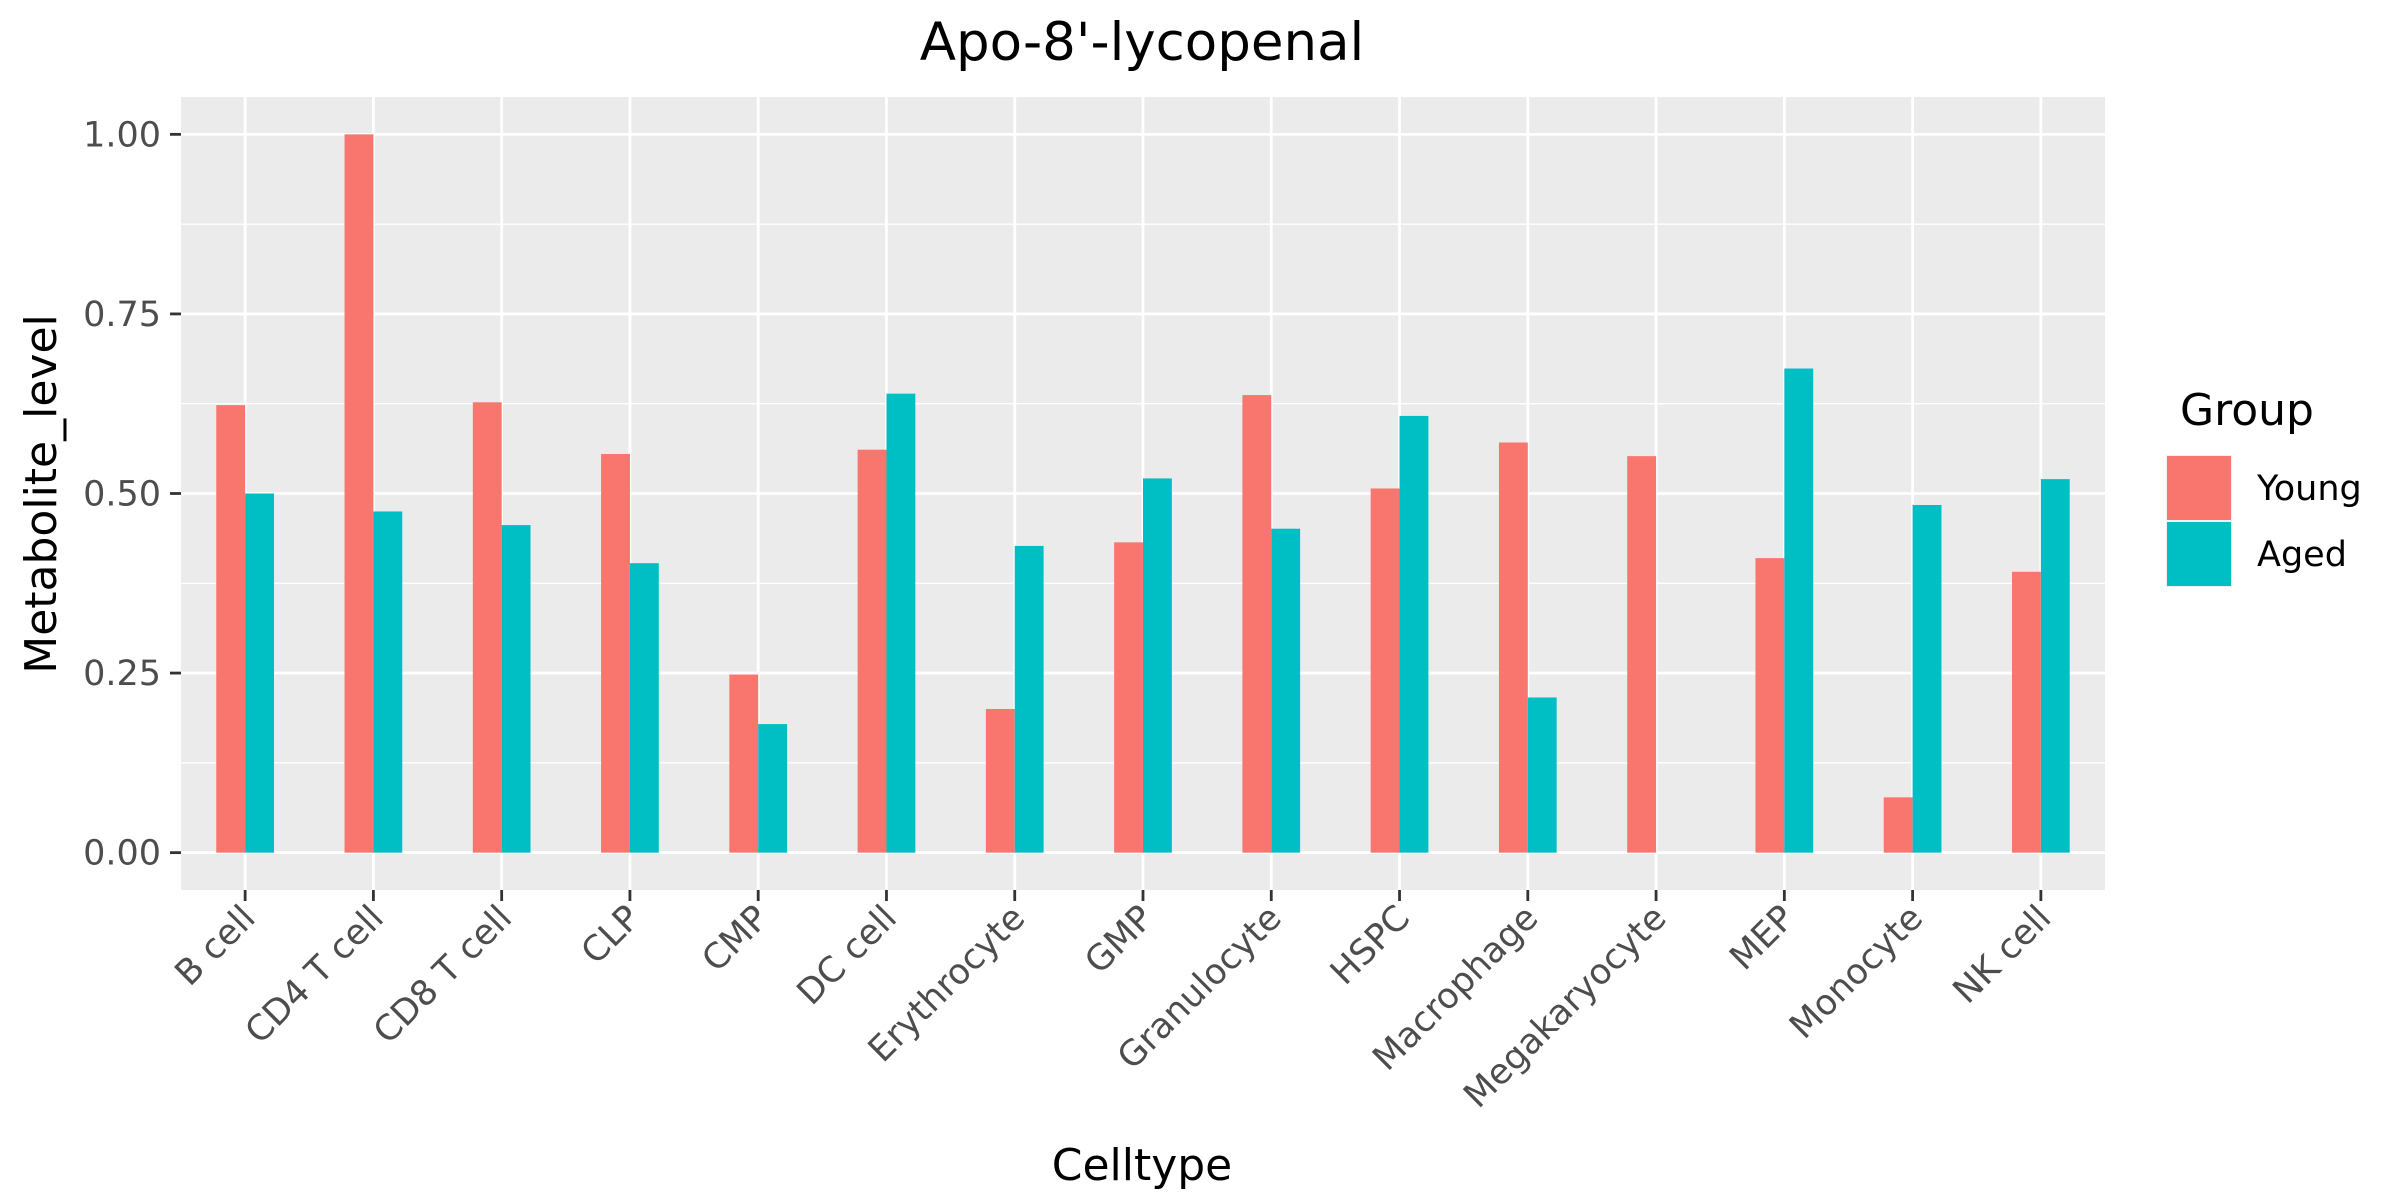  I want to click on legend: Group Young Aged, so click(2264, 486).